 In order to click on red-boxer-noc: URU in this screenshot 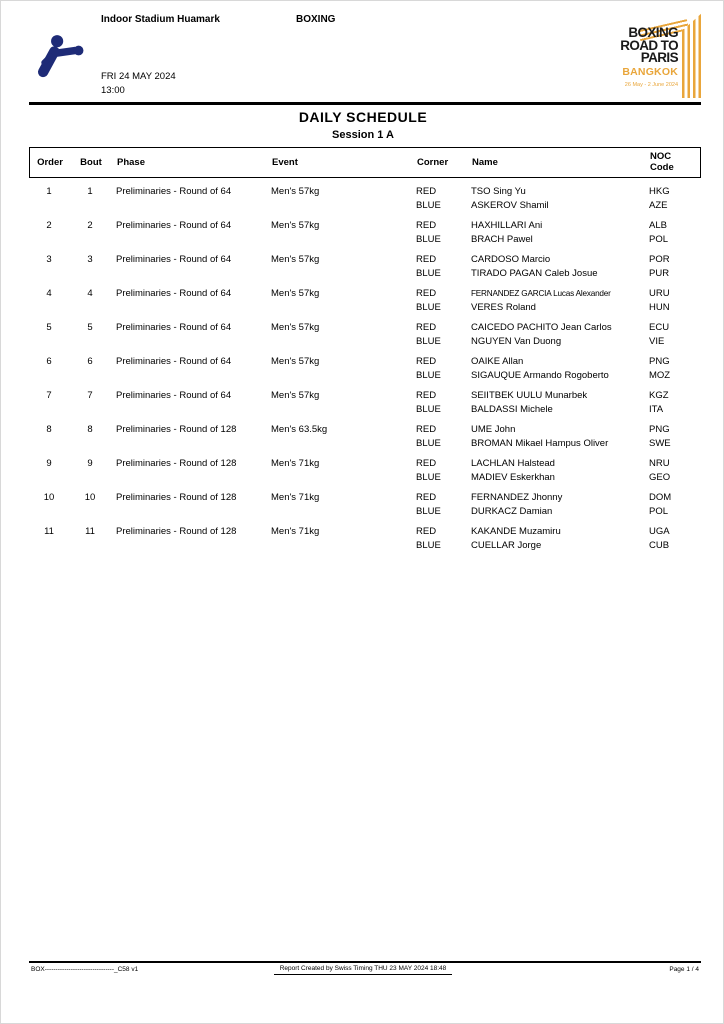, I will do `click(659, 293)`.